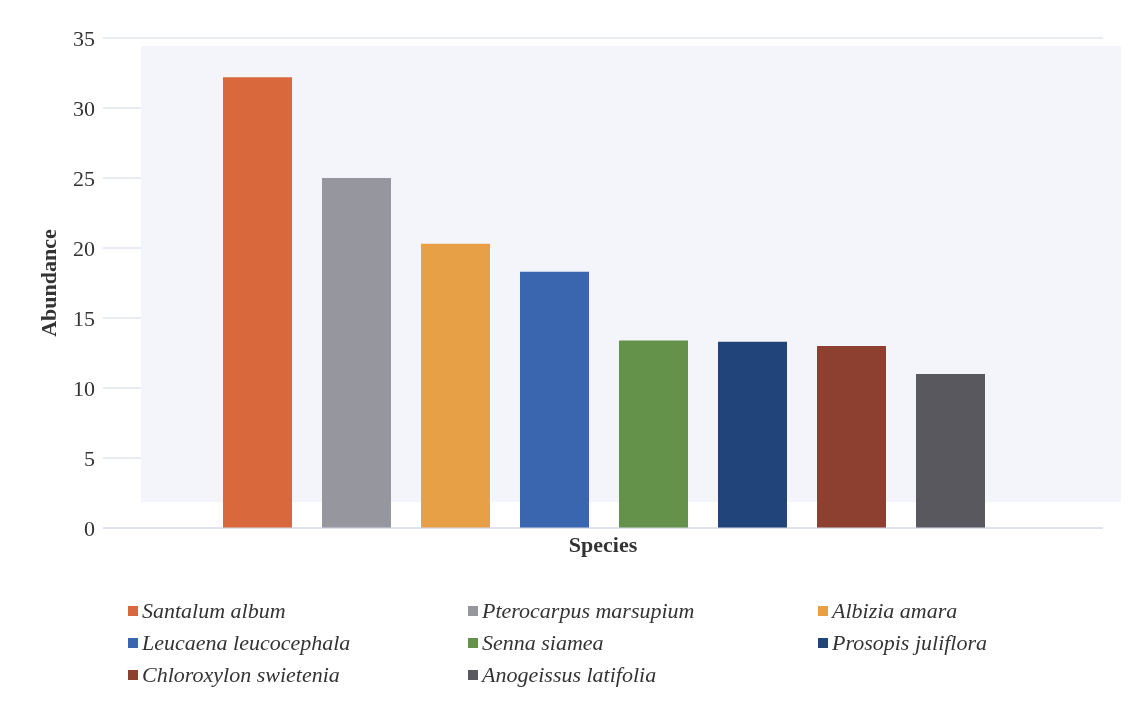  Describe the element at coordinates (84, 388) in the screenshot. I see `y-tick-label: 10` at that location.